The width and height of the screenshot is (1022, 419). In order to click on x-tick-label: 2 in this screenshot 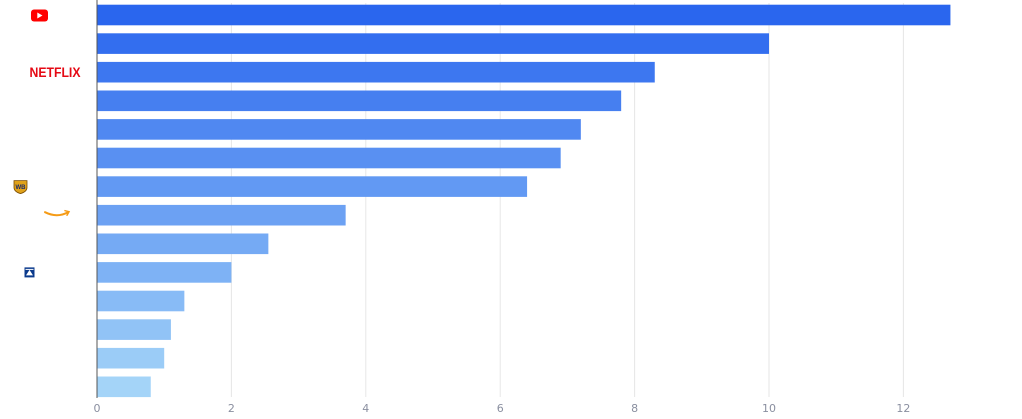, I will do `click(231, 408)`.